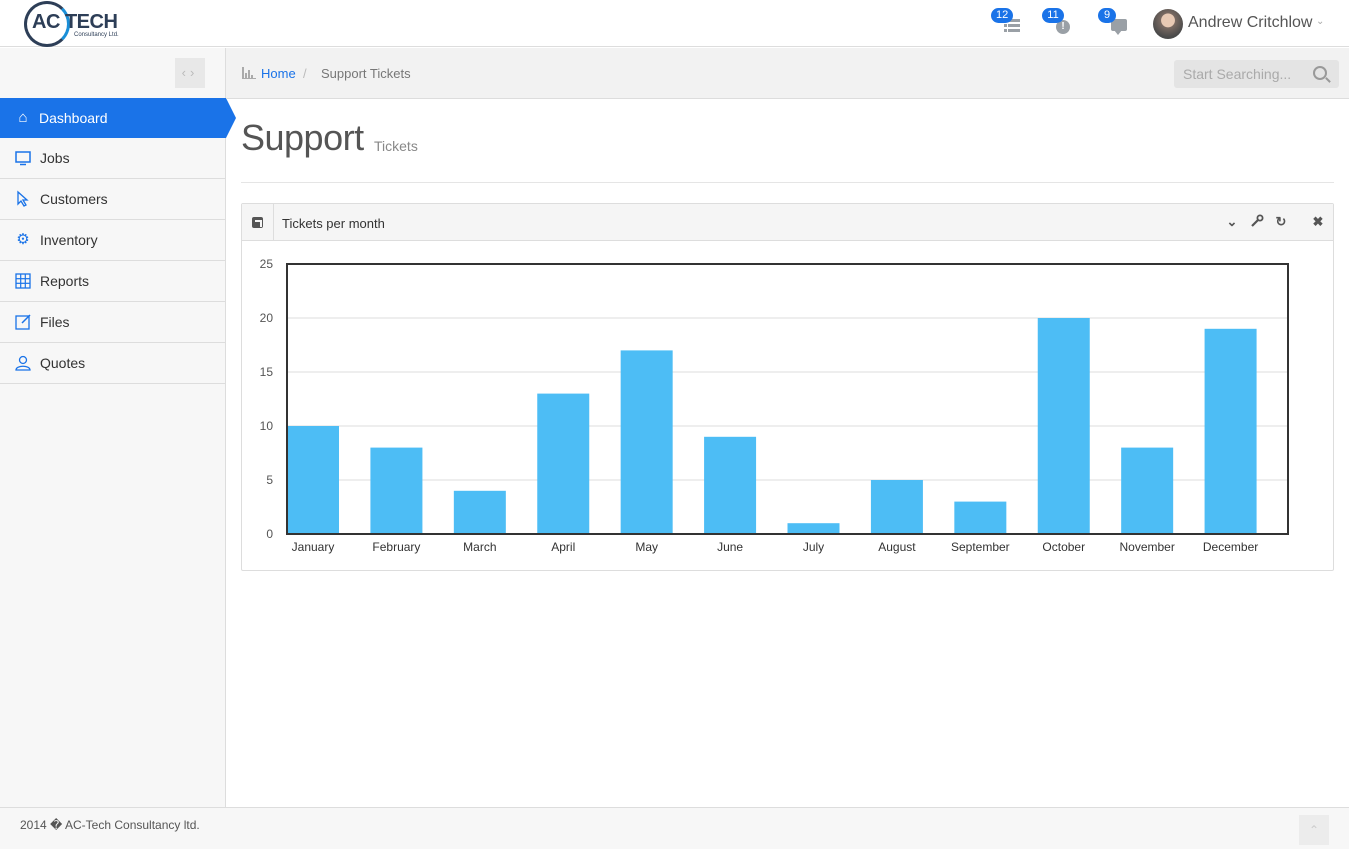  What do you see at coordinates (267, 264) in the screenshot?
I see `y-tick-label: 25` at bounding box center [267, 264].